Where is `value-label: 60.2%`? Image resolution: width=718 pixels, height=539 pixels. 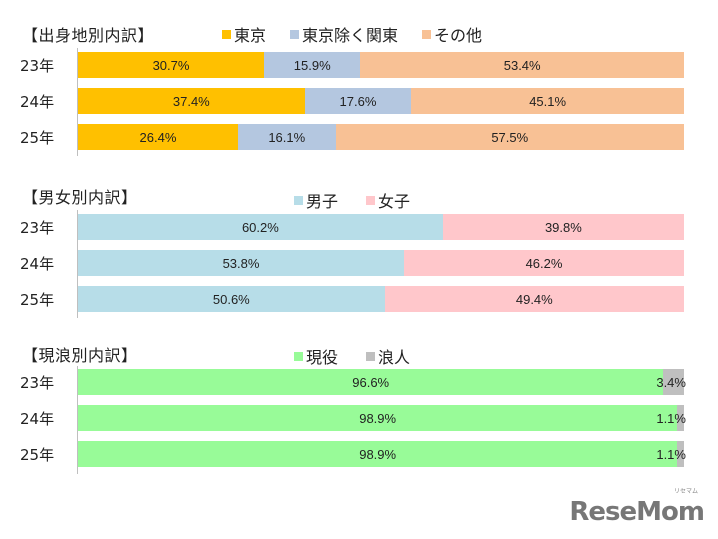
value-label: 60.2% is located at coordinates (260, 227).